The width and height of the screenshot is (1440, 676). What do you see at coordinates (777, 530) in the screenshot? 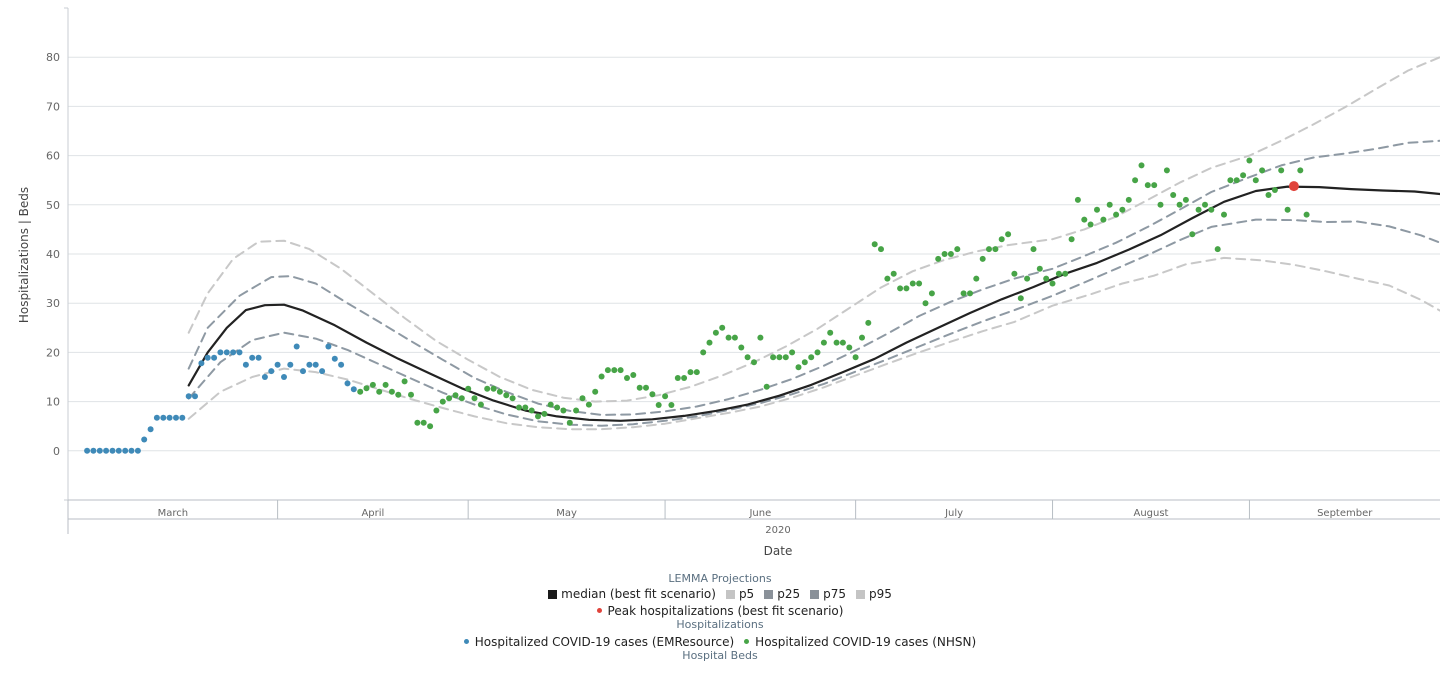
I see `x-axis-year-label: 2020` at bounding box center [777, 530].